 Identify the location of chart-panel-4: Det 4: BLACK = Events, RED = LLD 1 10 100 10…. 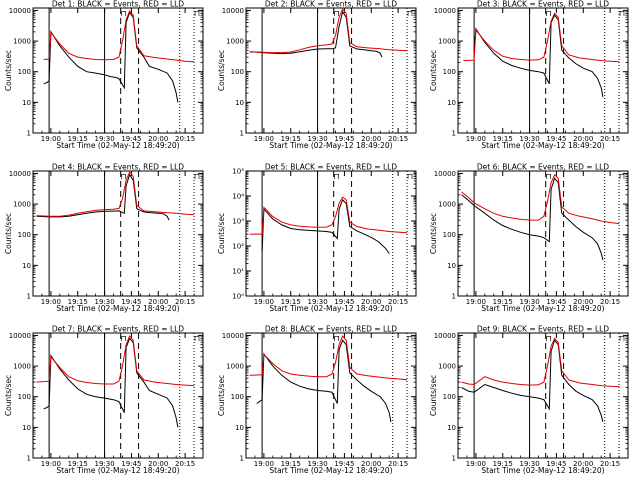
(104, 238).